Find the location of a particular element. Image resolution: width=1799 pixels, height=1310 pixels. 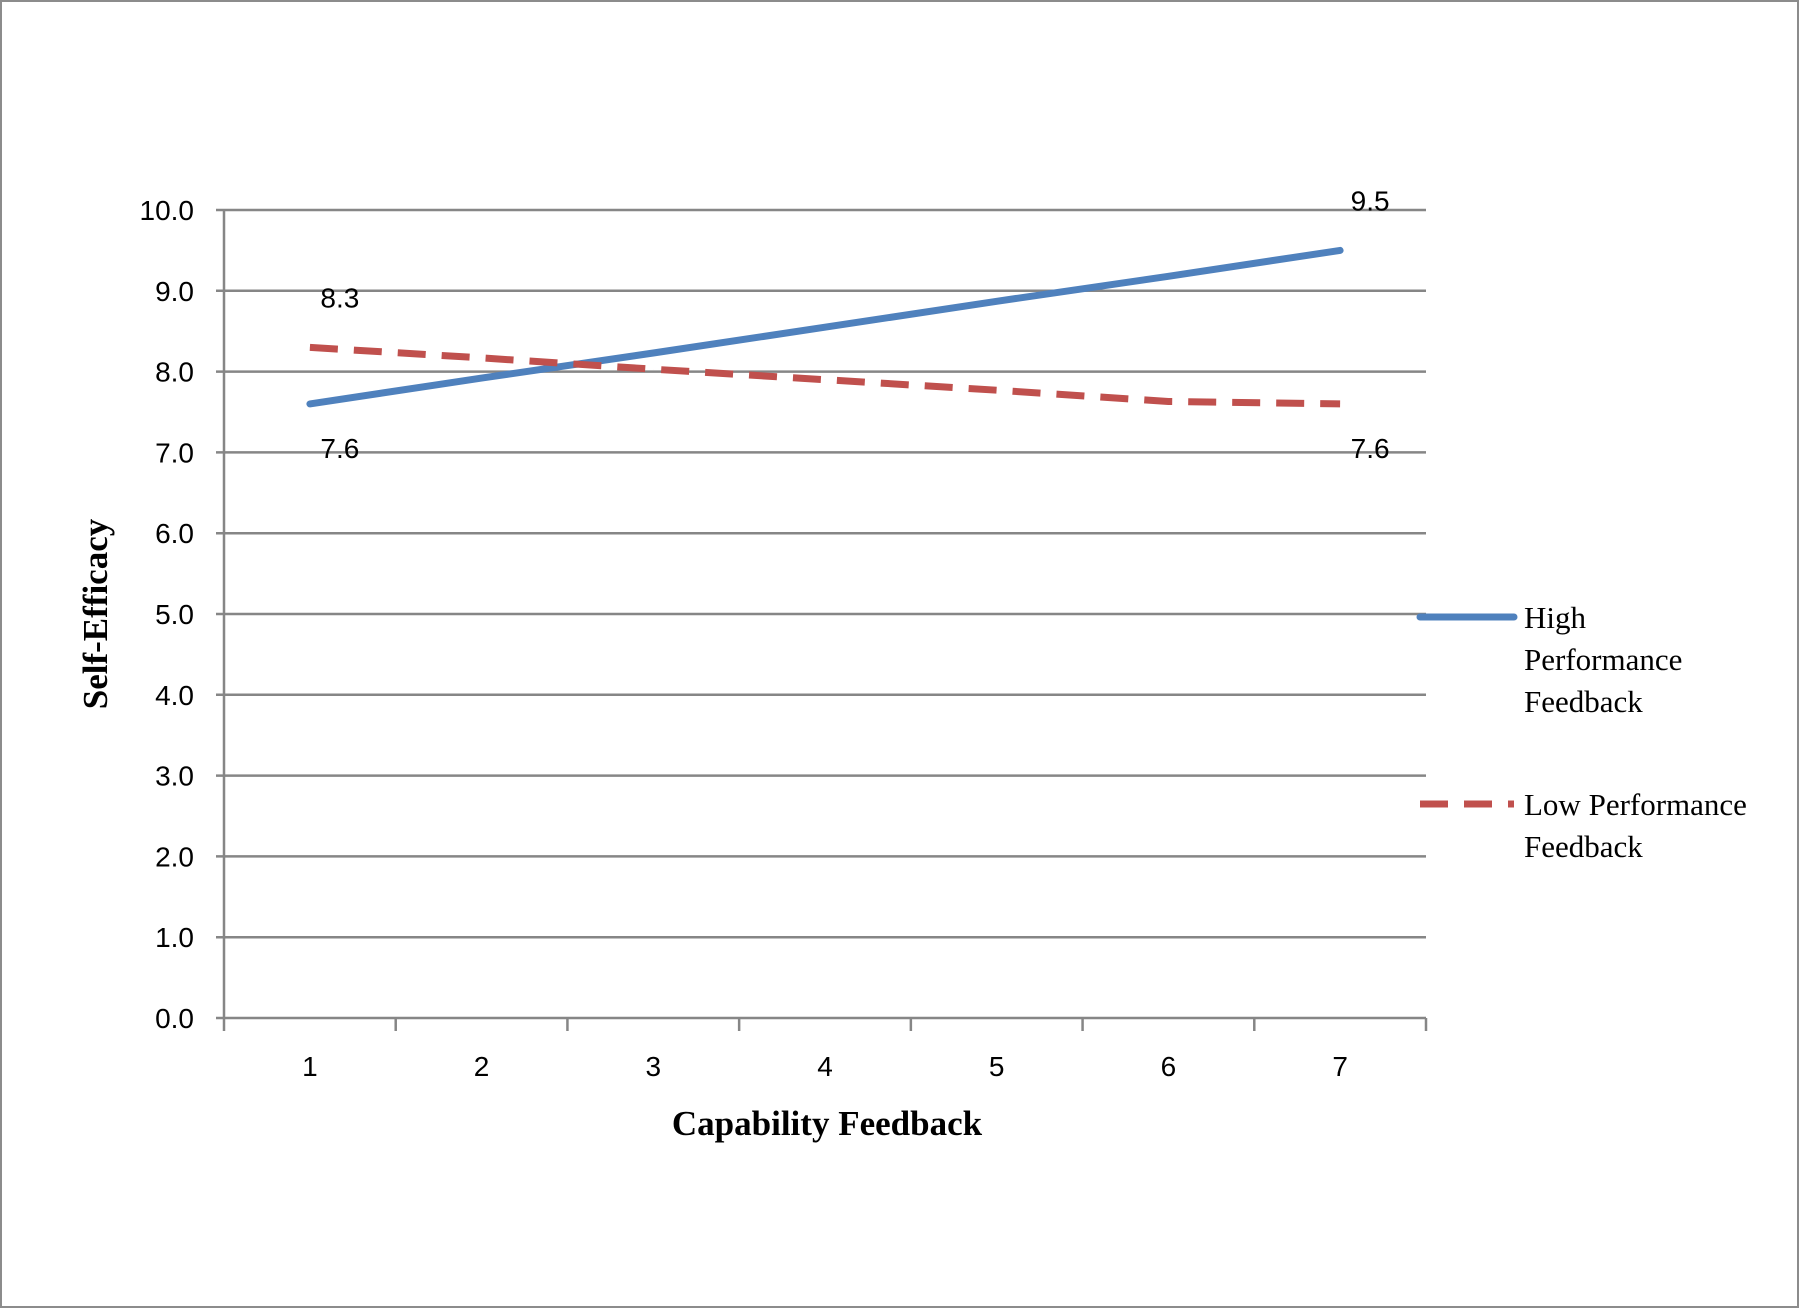

legend-label-line: High is located at coordinates (1555, 617).